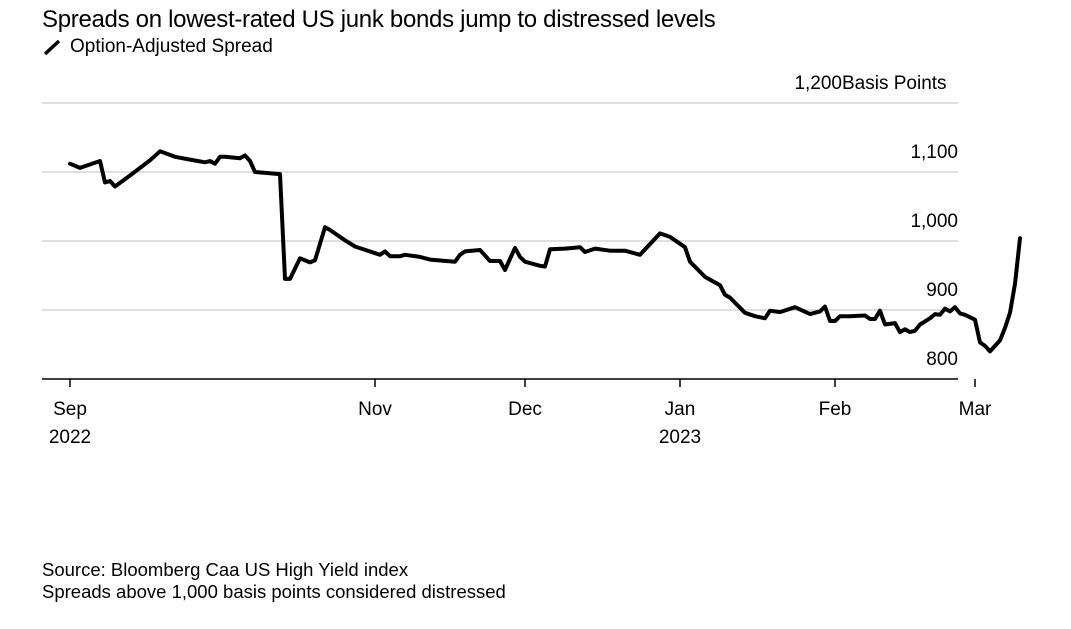  What do you see at coordinates (70, 409) in the screenshot?
I see `x-tick-label-sep: Sep` at bounding box center [70, 409].